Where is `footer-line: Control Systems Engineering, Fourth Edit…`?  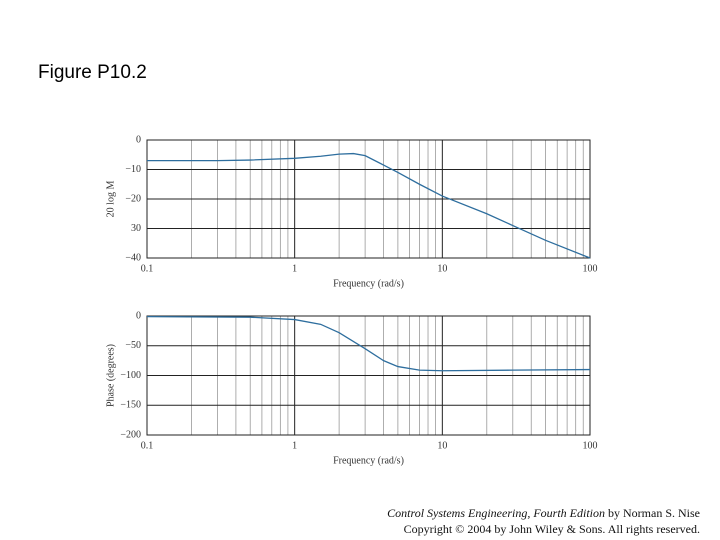
footer-line: Control Systems Engineering, Fourth Edit… is located at coordinates (543, 513).